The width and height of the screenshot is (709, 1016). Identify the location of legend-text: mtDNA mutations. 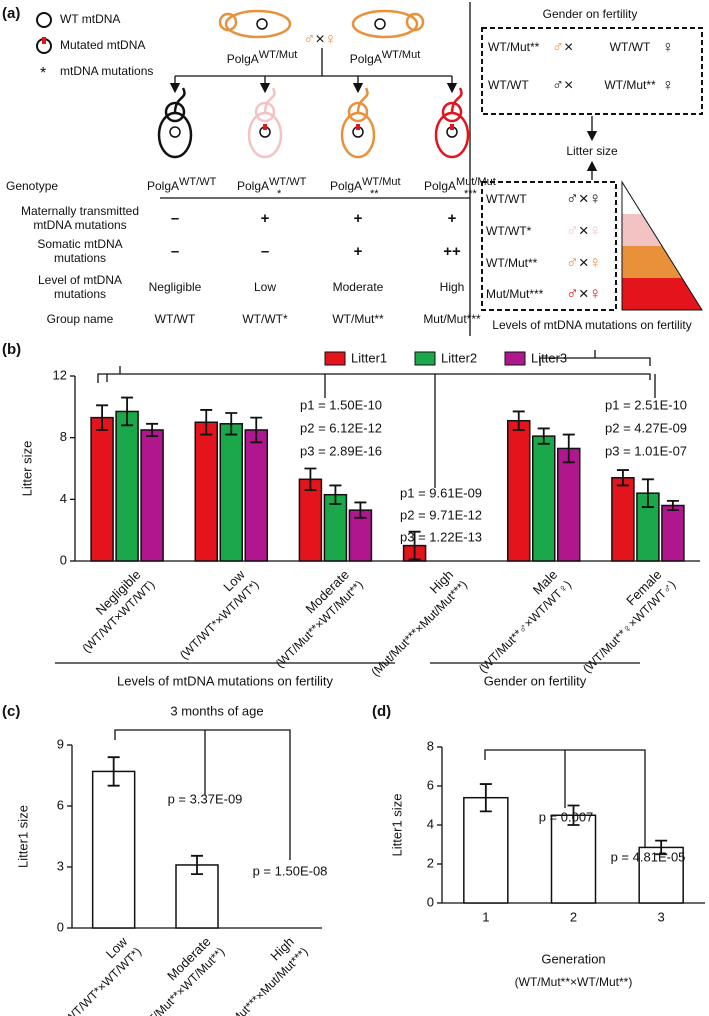
(106, 71).